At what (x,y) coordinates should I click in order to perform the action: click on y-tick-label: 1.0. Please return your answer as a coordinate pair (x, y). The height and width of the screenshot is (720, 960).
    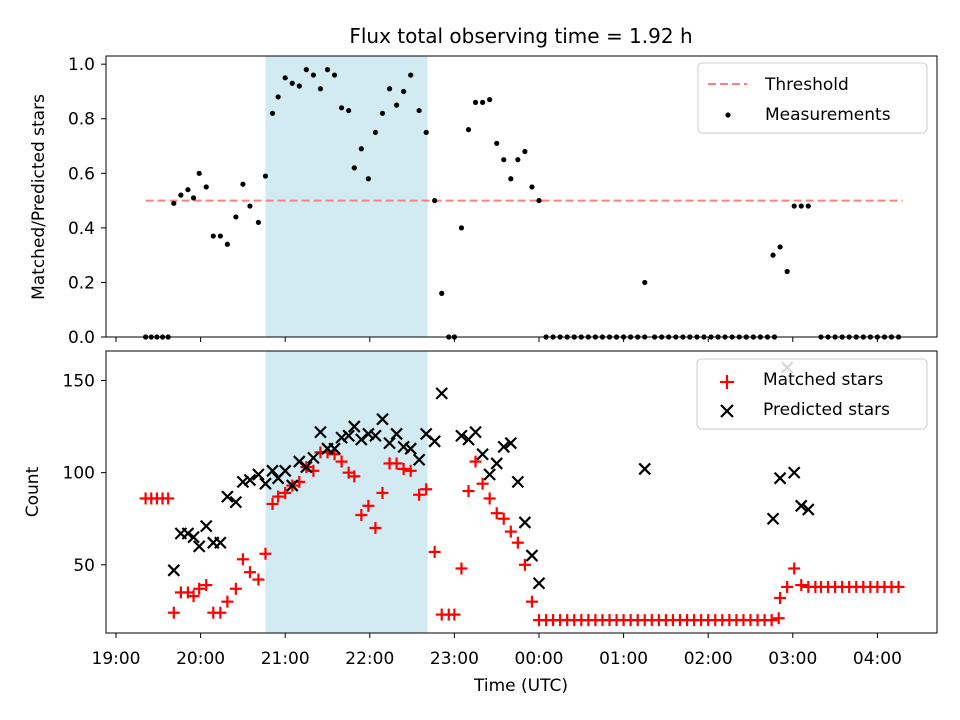
    Looking at the image, I should click on (81, 65).